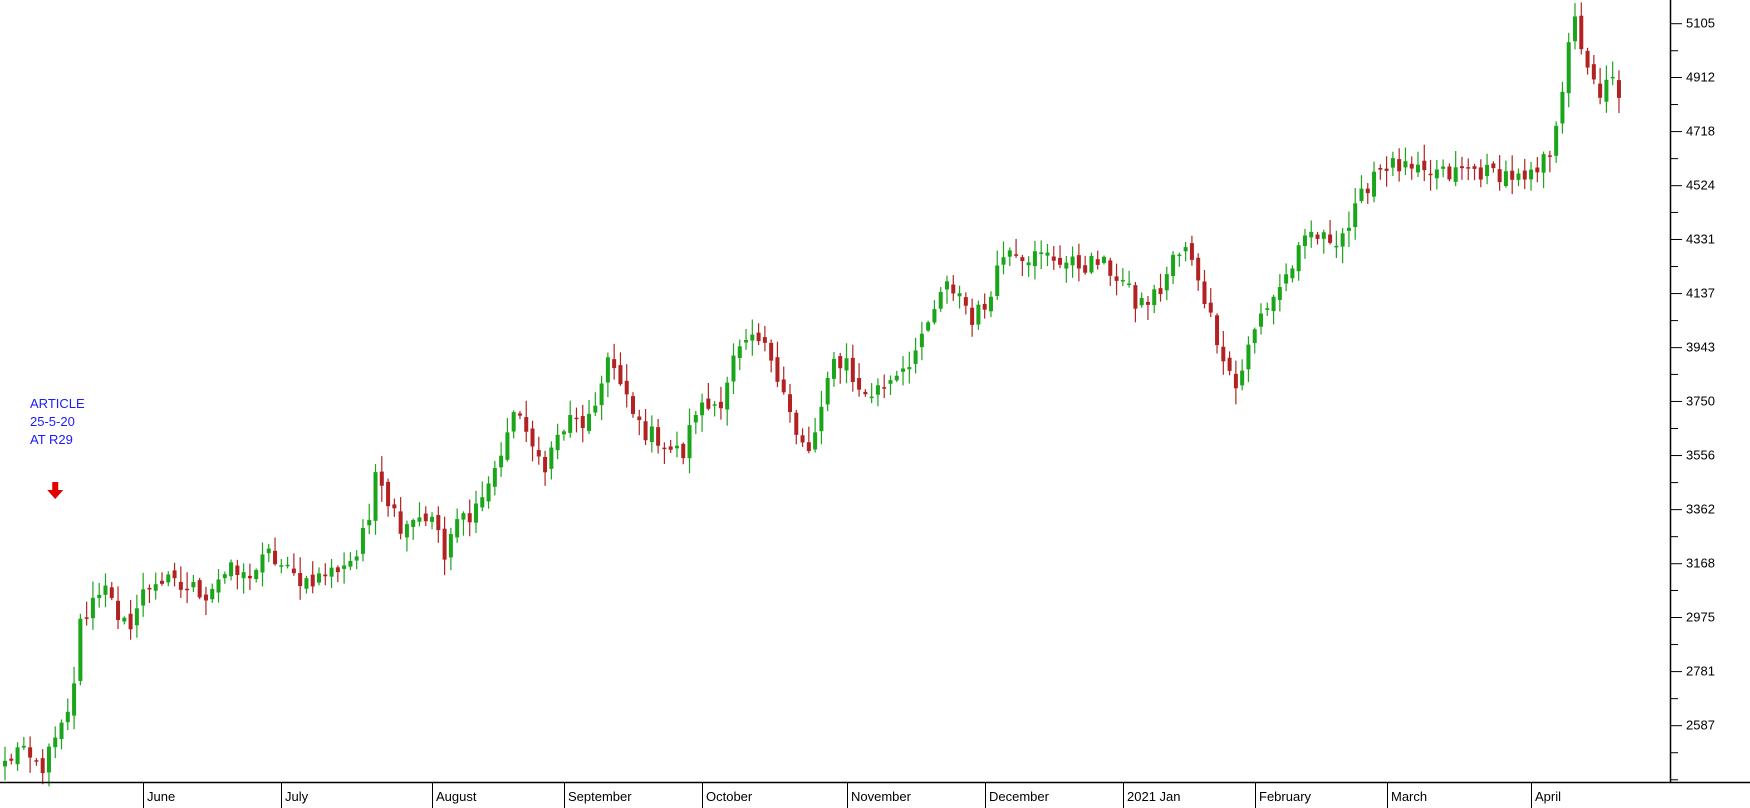 The width and height of the screenshot is (1750, 808). I want to click on y-tick-label: 5105, so click(1700, 23).